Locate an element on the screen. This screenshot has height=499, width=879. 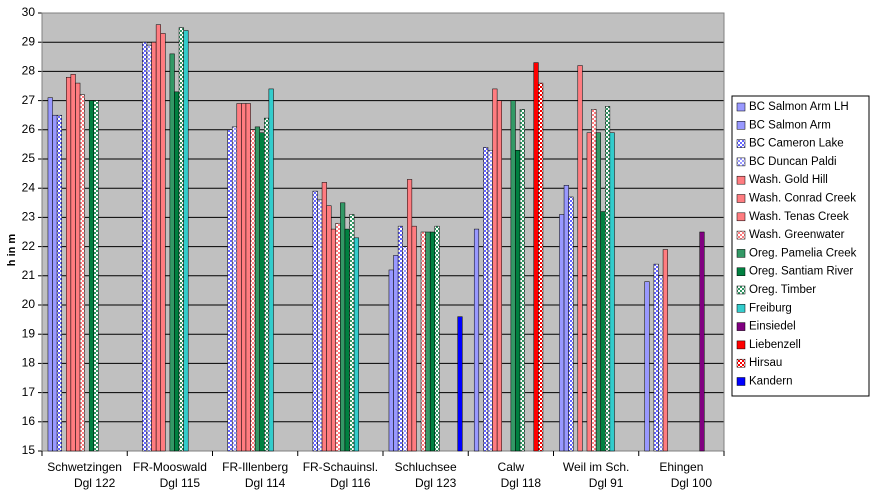
x-tick-label: Calw is located at coordinates (511, 467).